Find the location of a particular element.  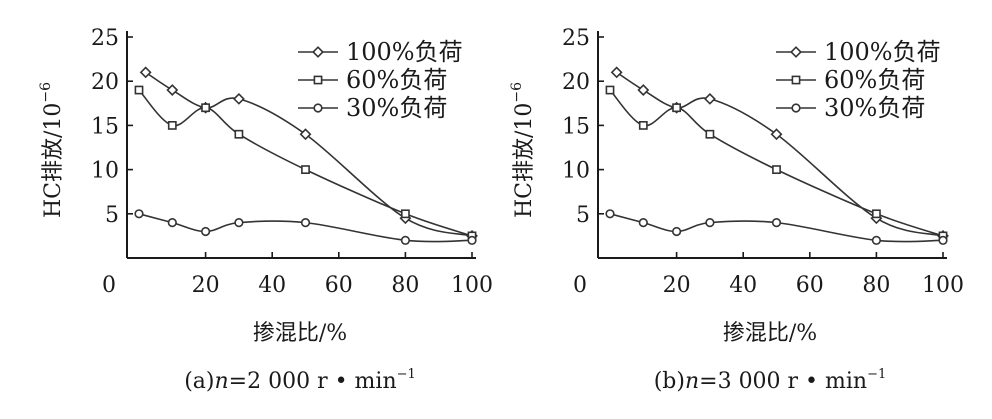

panel-caption: (b)n=3 000 r • min−1 is located at coordinates (770, 380).